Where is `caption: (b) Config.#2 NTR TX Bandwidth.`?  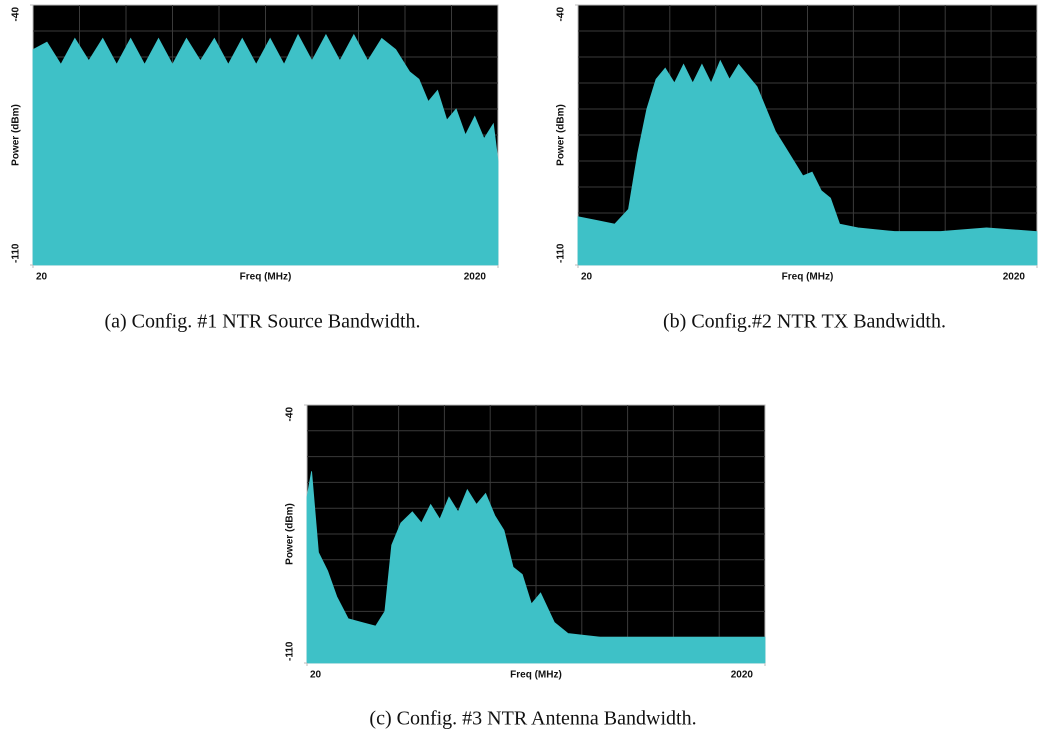
caption: (b) Config.#2 NTR TX Bandwidth. is located at coordinates (804, 322).